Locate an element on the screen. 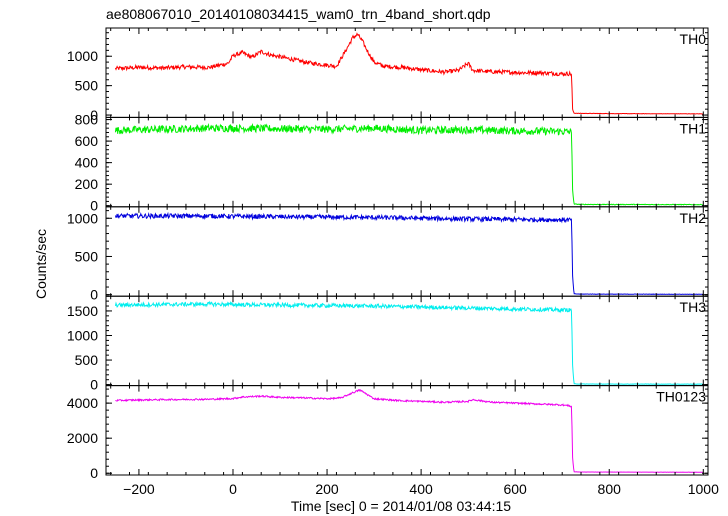  x-tick-label: 400 is located at coordinates (421, 489).